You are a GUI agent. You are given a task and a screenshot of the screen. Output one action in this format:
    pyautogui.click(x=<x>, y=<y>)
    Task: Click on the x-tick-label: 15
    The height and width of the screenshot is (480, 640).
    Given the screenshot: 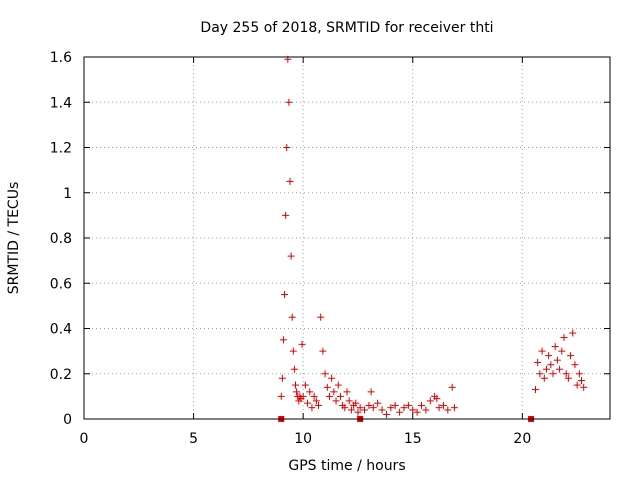 What is the action you would take?
    pyautogui.click(x=413, y=439)
    